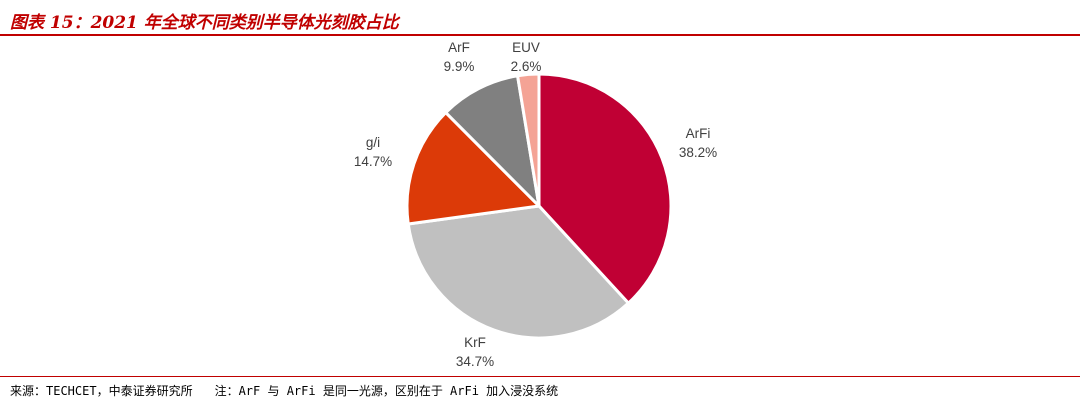 This screenshot has height=408, width=1080. I want to click on pie-slice-g-i, so click(473, 168).